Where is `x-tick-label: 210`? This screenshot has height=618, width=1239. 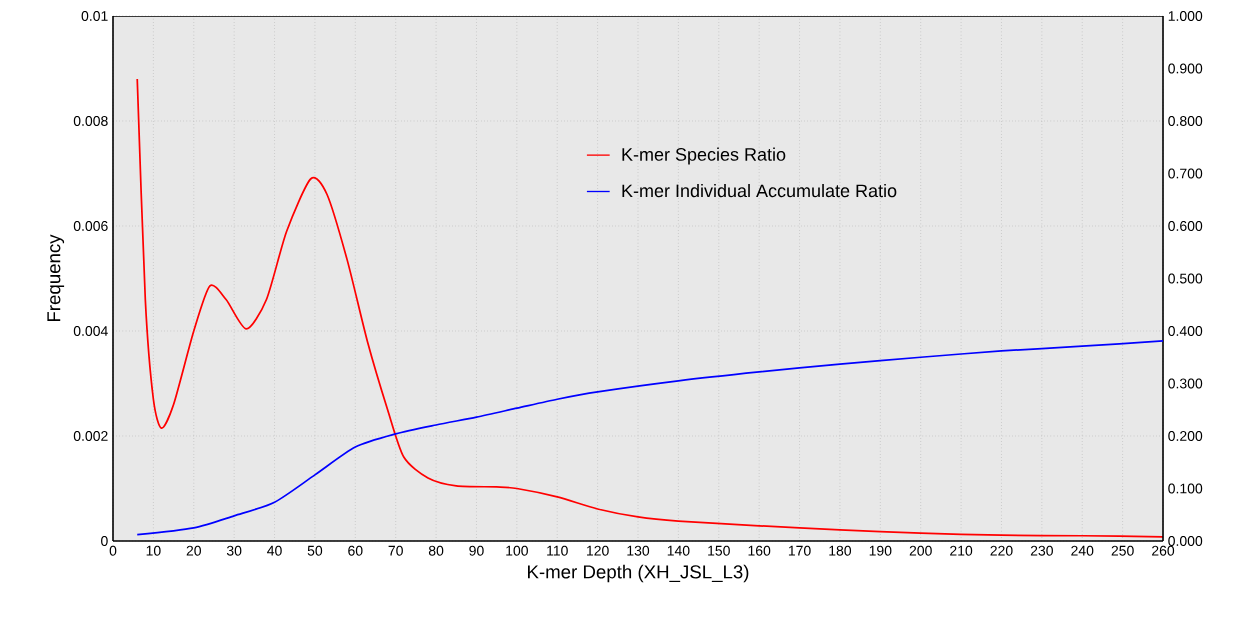
x-tick-label: 210 is located at coordinates (961, 550).